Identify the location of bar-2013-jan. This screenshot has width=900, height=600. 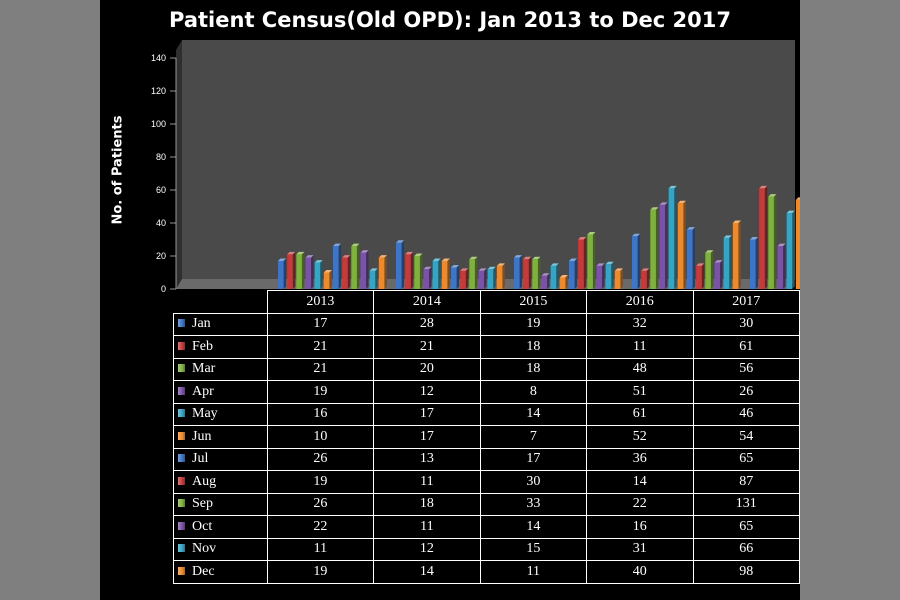
(282, 273).